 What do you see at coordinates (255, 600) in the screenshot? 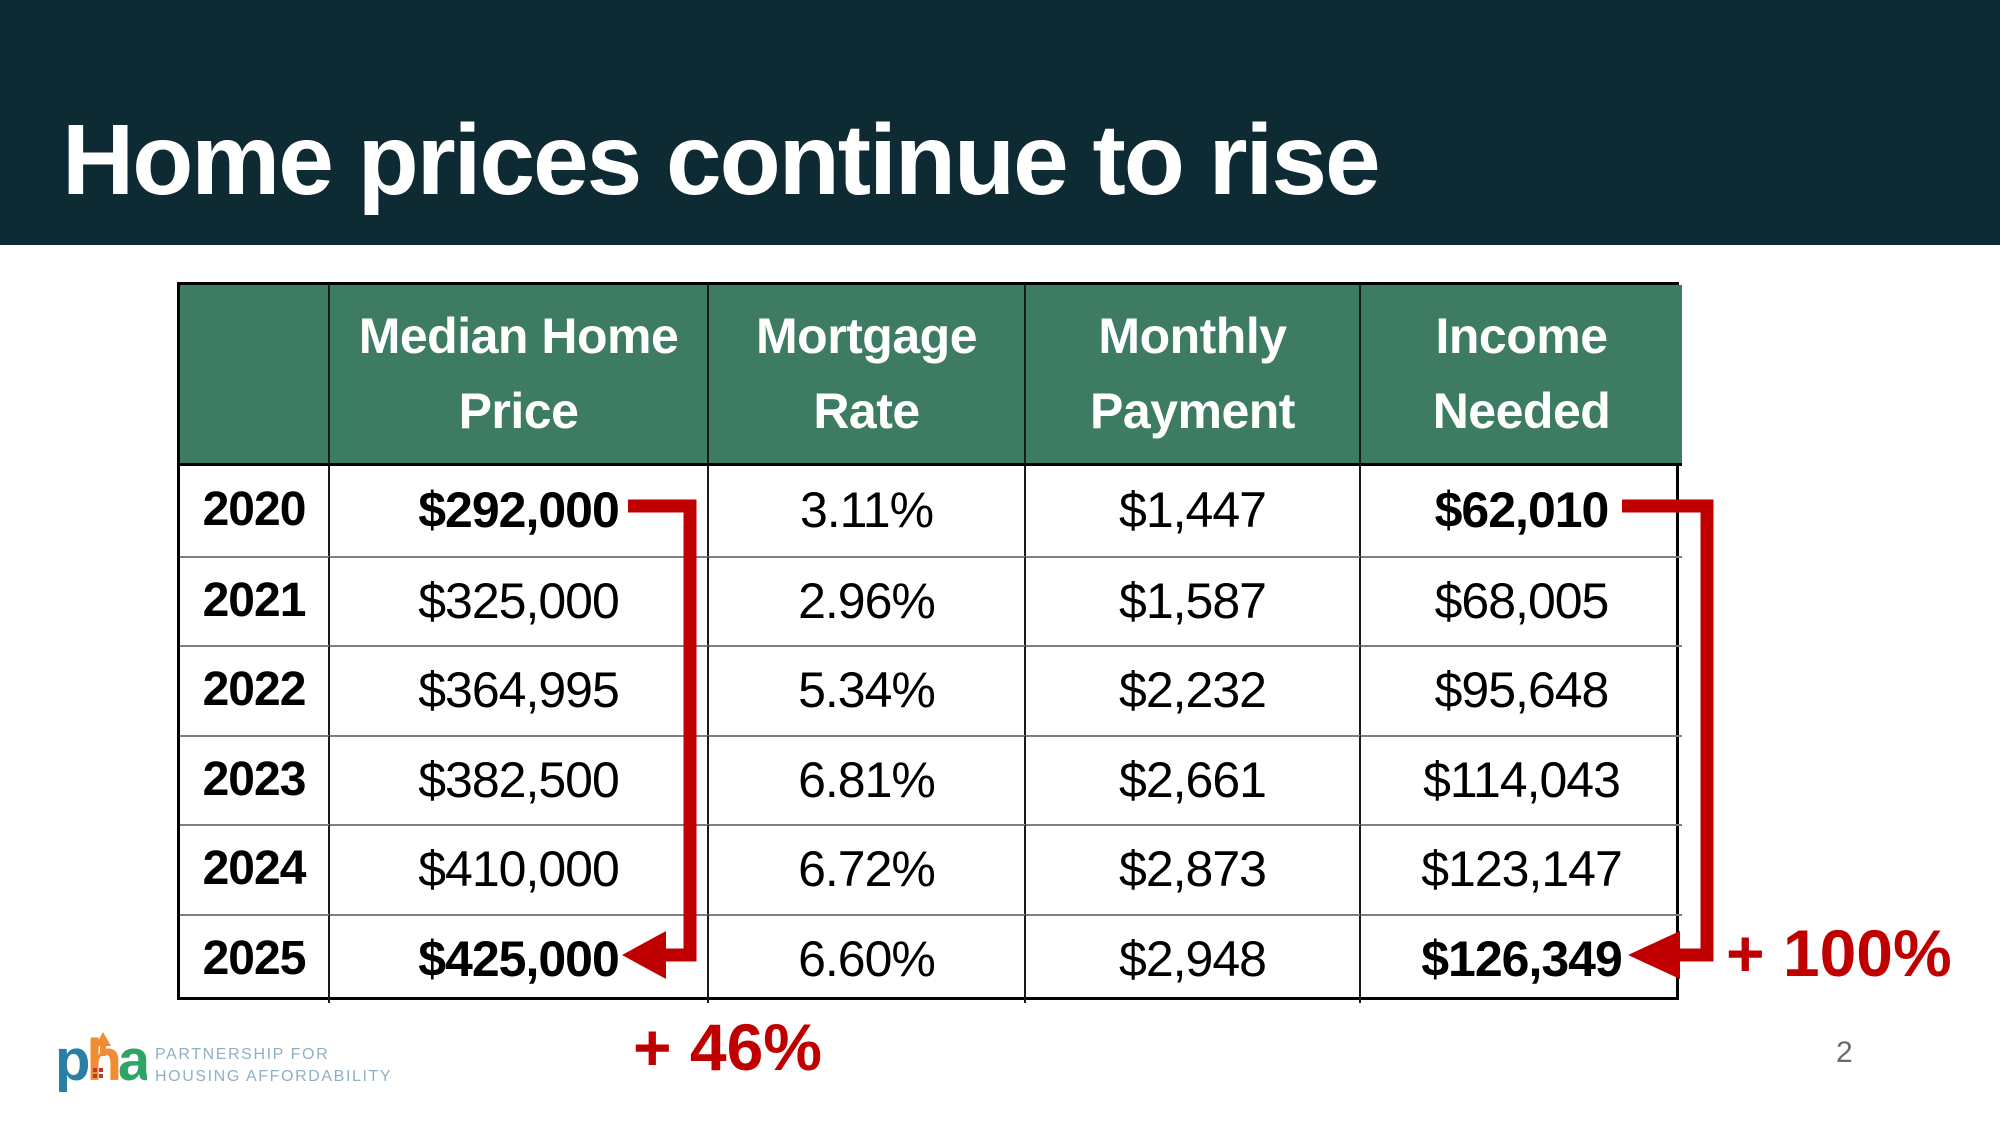
I see `year-cell: 2021` at bounding box center [255, 600].